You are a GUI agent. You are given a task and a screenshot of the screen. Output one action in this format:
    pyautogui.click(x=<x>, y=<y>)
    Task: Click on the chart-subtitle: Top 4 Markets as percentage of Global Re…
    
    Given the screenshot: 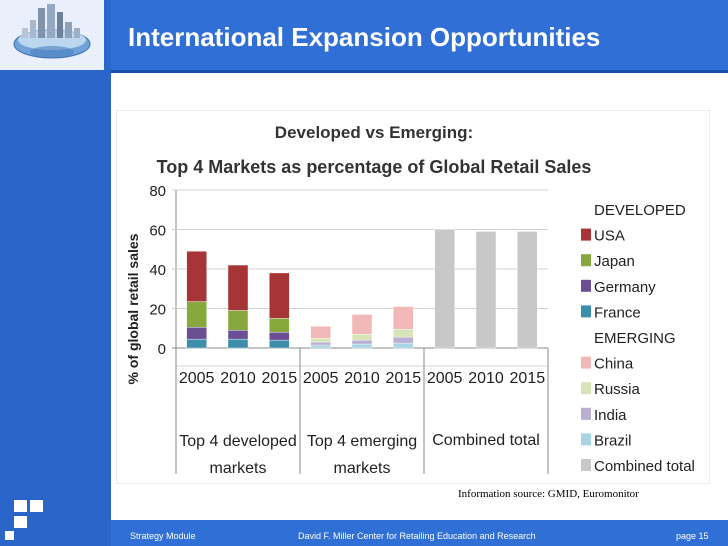 What is the action you would take?
    pyautogui.click(x=374, y=167)
    